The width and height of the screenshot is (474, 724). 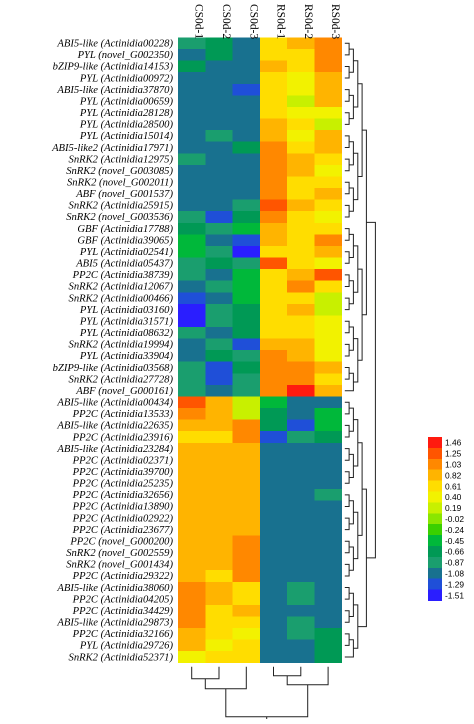 What do you see at coordinates (119, 217) in the screenshot?
I see `row-label: SnRK2 (novel_G003536)` at bounding box center [119, 217].